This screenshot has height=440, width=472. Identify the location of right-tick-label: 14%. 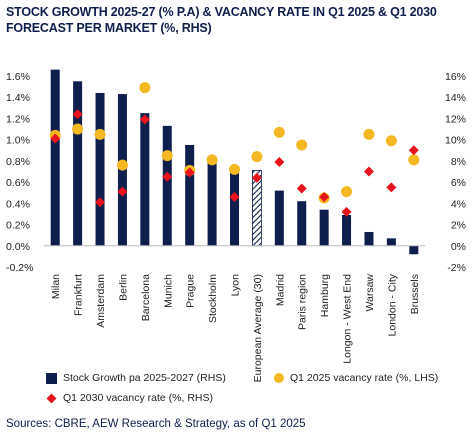
(455, 98).